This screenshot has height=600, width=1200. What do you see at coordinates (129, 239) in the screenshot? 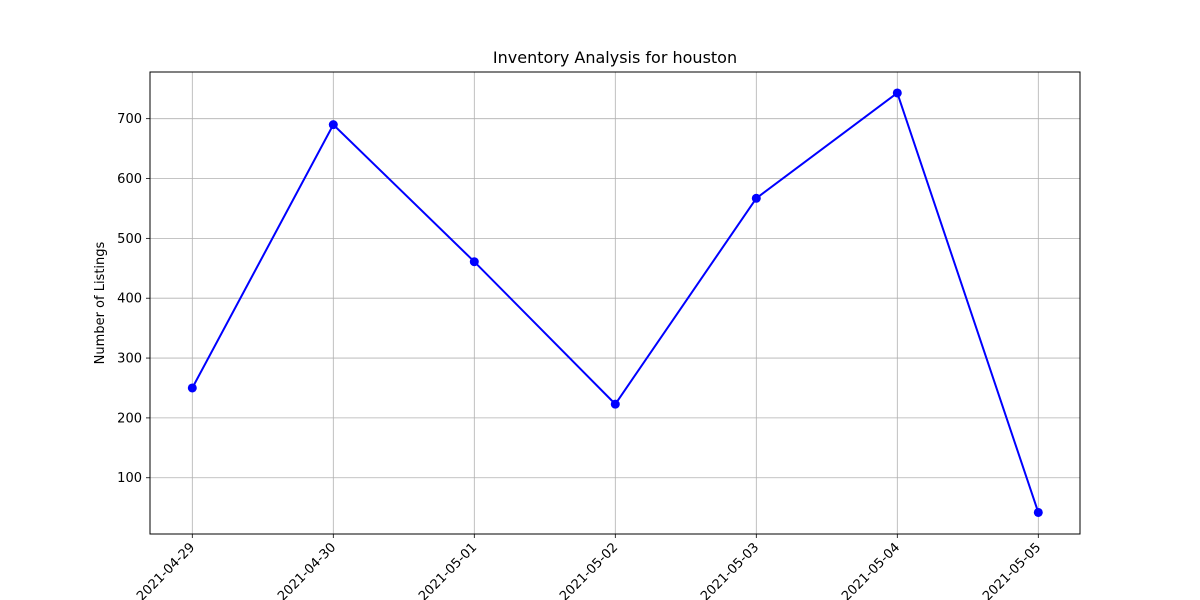
I see `y-tick-label: 500` at bounding box center [129, 239].